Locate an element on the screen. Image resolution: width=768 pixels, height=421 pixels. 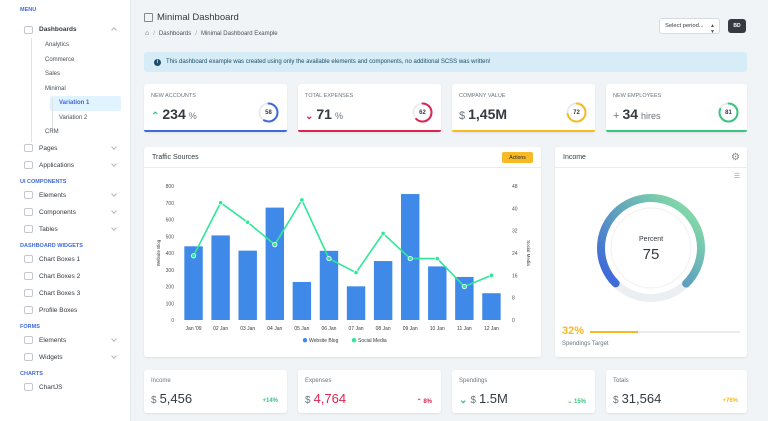
home-icon: ⌂ is located at coordinates (147, 33).